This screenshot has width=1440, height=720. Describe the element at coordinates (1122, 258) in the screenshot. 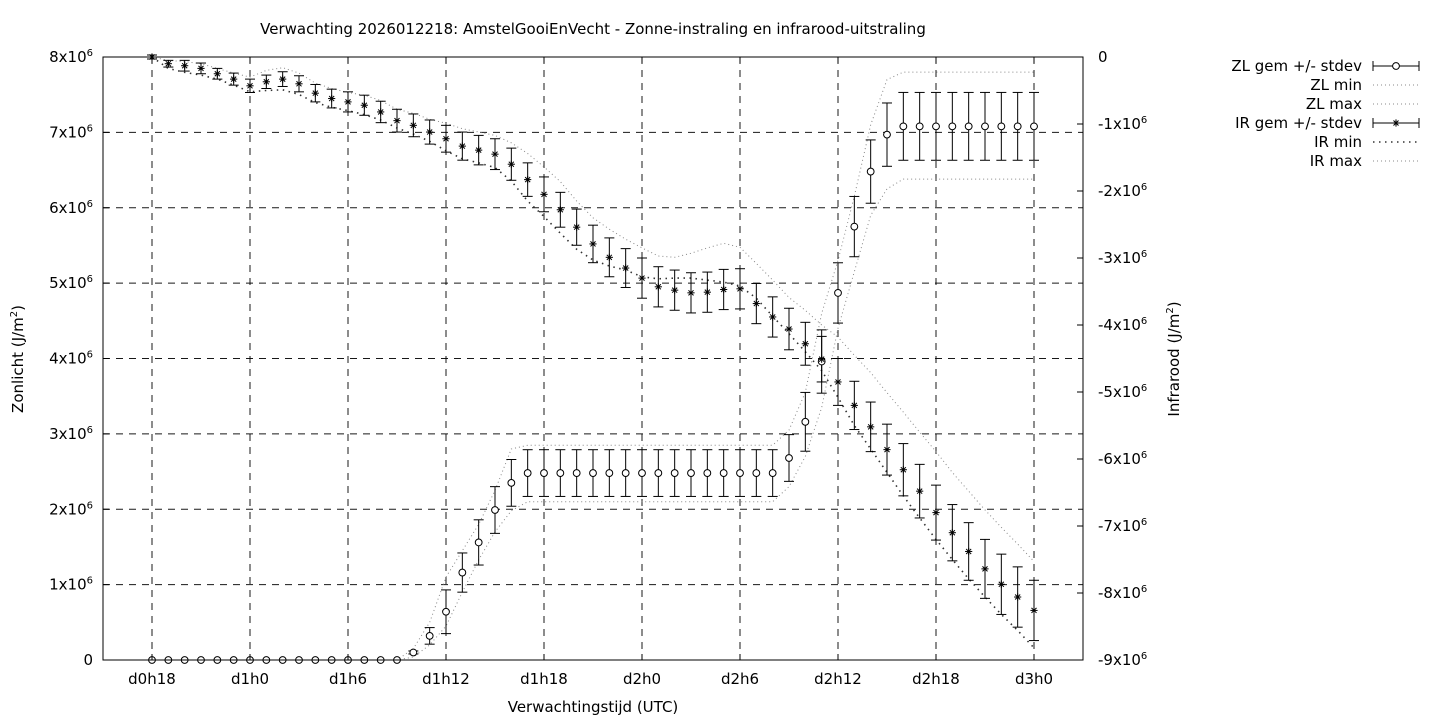

I see `y-right-tick-label: -3x10⁶` at that location.